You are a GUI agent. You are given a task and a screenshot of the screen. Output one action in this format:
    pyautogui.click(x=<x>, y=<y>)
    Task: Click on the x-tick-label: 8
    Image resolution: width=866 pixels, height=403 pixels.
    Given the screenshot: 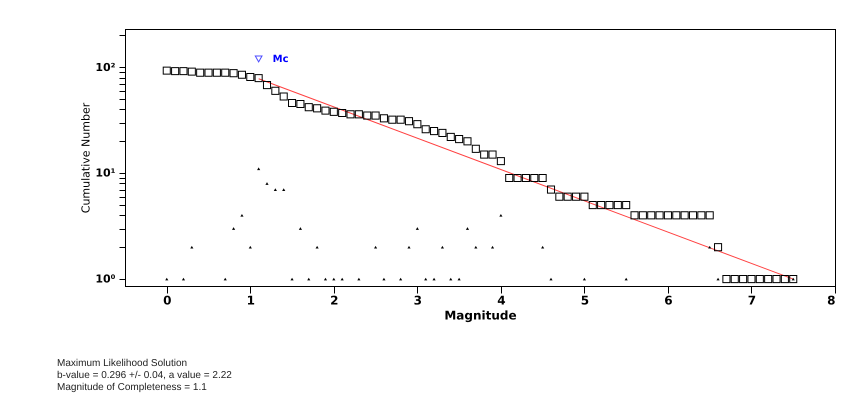 What is the action you would take?
    pyautogui.click(x=831, y=301)
    